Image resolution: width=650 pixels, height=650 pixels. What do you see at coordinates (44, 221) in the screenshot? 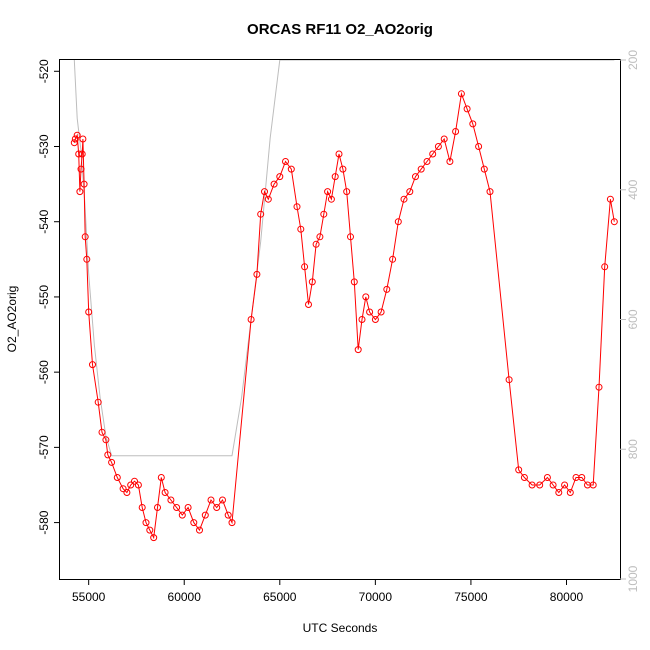
I see `y-tick-label: -540` at bounding box center [44, 221].